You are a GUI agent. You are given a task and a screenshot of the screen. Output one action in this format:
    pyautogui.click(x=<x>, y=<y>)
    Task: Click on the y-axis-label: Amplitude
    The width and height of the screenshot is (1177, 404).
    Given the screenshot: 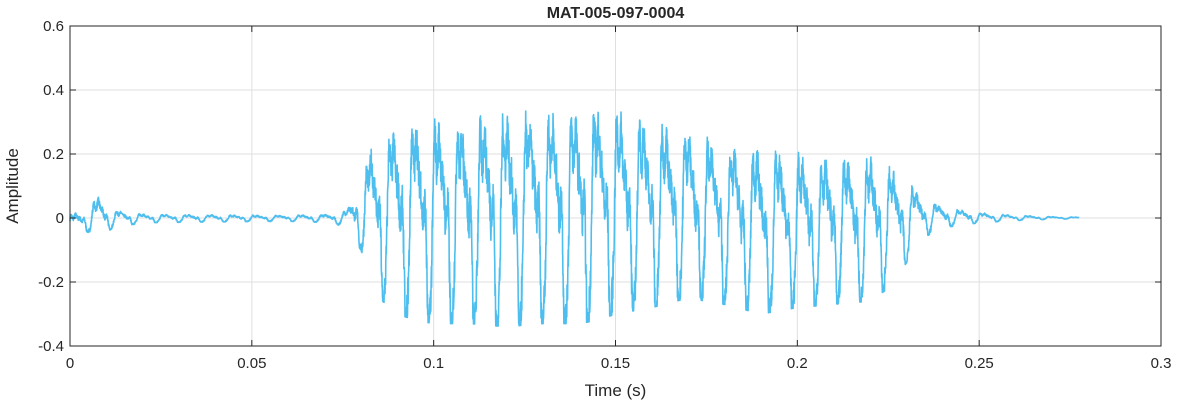 What is the action you would take?
    pyautogui.click(x=12, y=186)
    